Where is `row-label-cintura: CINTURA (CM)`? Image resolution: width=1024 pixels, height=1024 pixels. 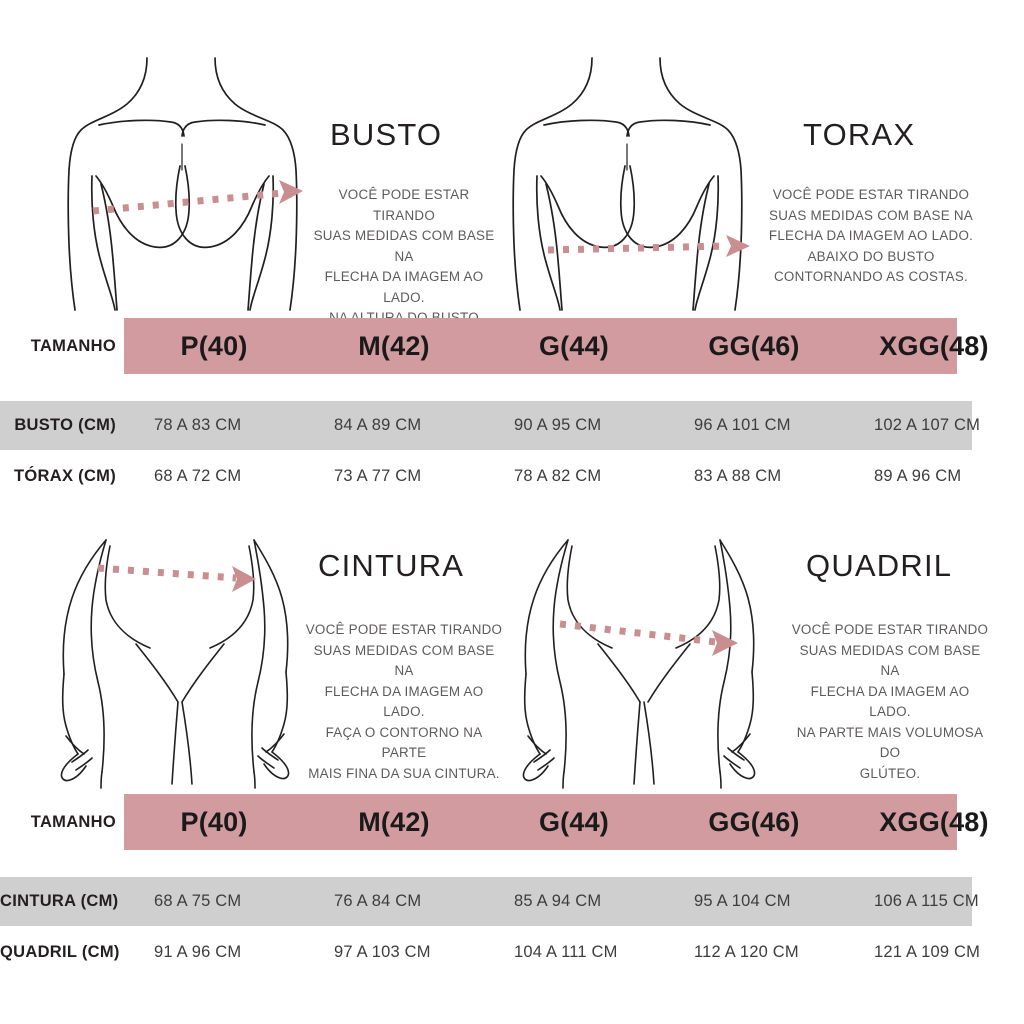
row-label-cintura: CINTURA (CM) is located at coordinates (59, 901).